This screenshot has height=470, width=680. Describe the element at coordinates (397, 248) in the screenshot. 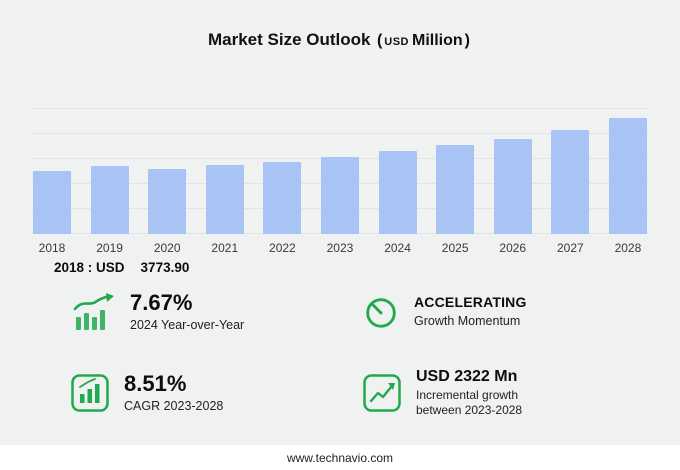

I see `x-axis-label: 2024` at that location.